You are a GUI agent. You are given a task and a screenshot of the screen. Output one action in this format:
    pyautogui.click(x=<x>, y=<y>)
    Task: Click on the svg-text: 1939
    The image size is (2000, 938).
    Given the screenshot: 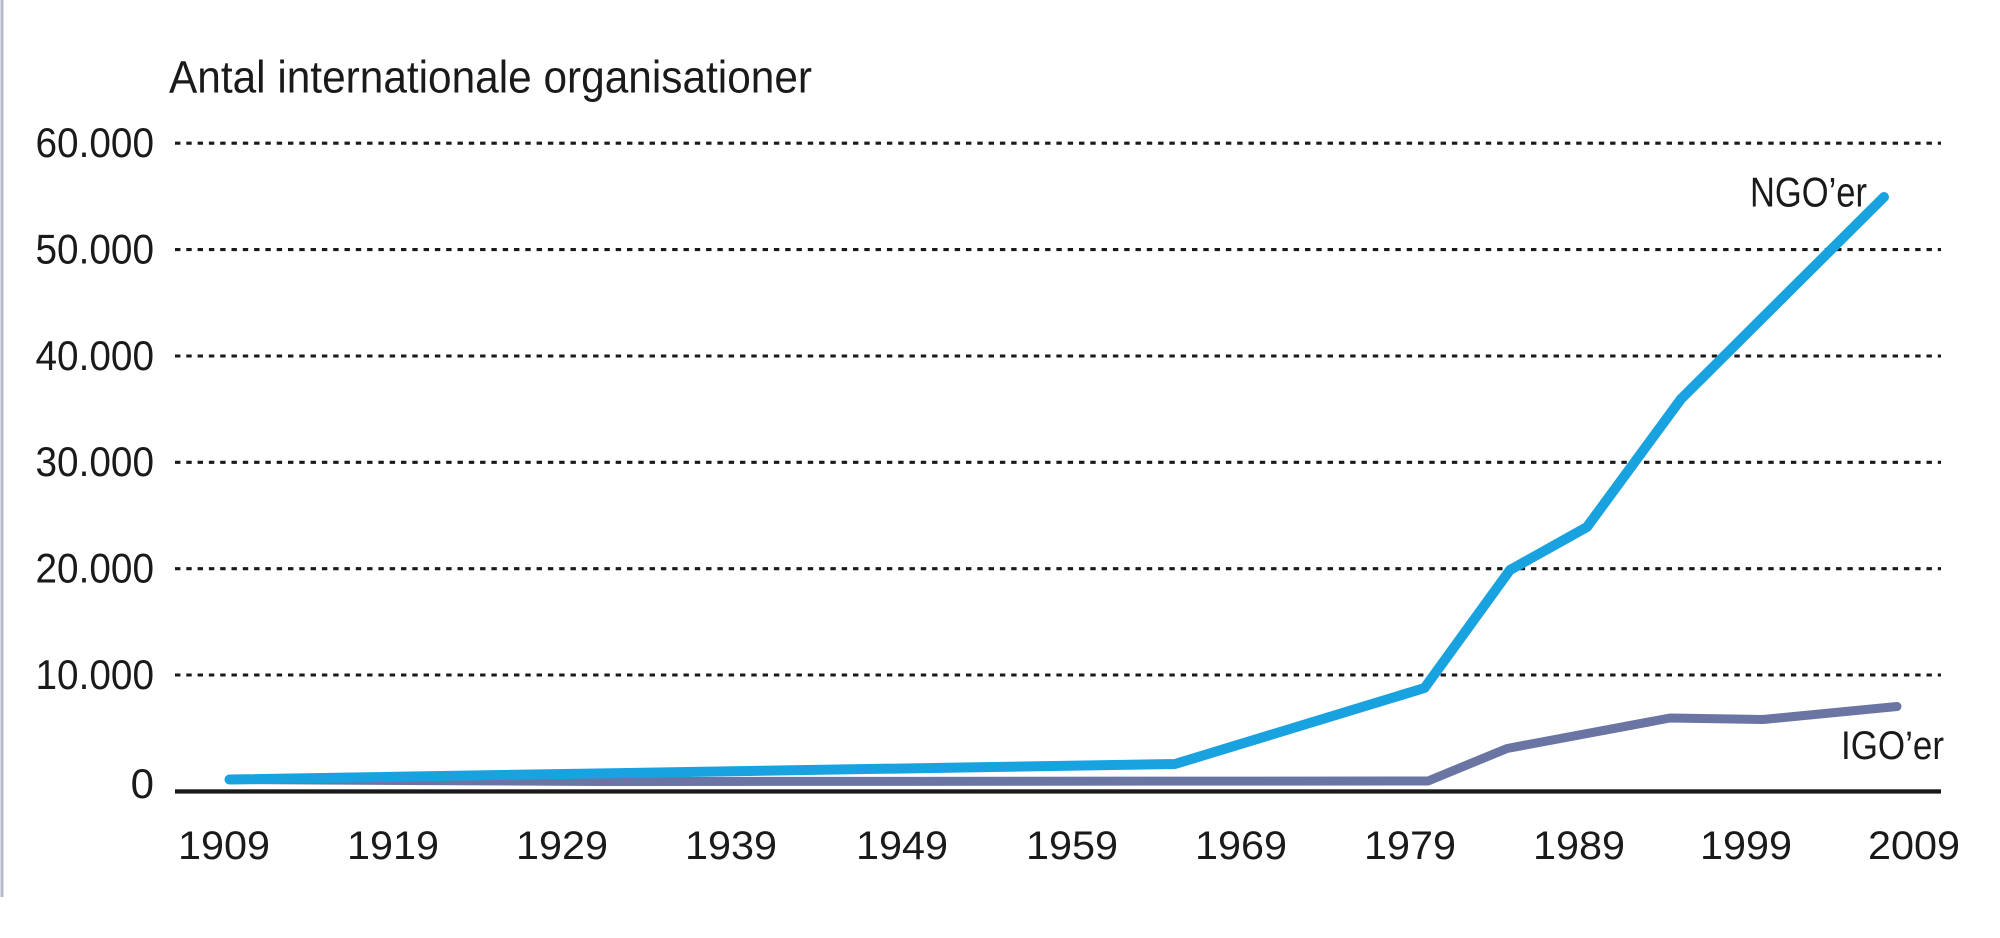 What is the action you would take?
    pyautogui.click(x=731, y=846)
    